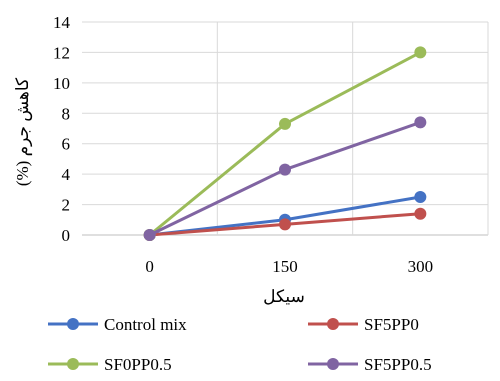 The image size is (500, 381). I want to click on x-axis-ticks: 0 150 300, so click(289, 266).